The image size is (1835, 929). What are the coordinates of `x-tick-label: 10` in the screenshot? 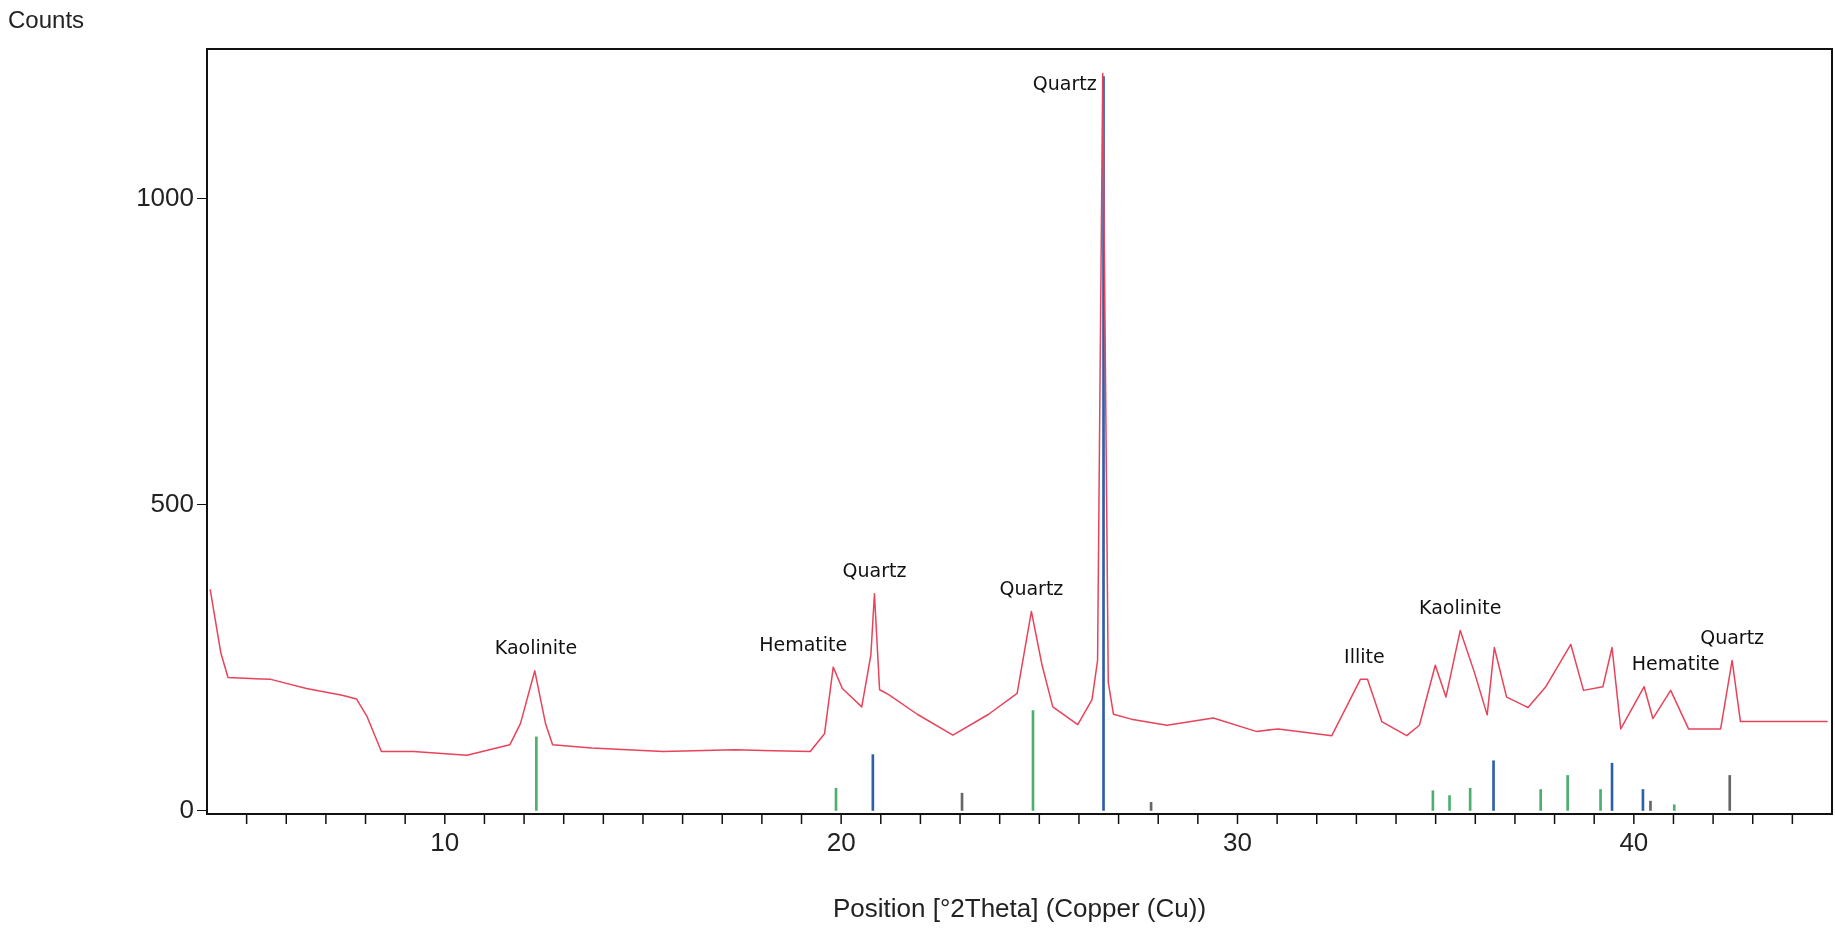 It's located at (445, 841).